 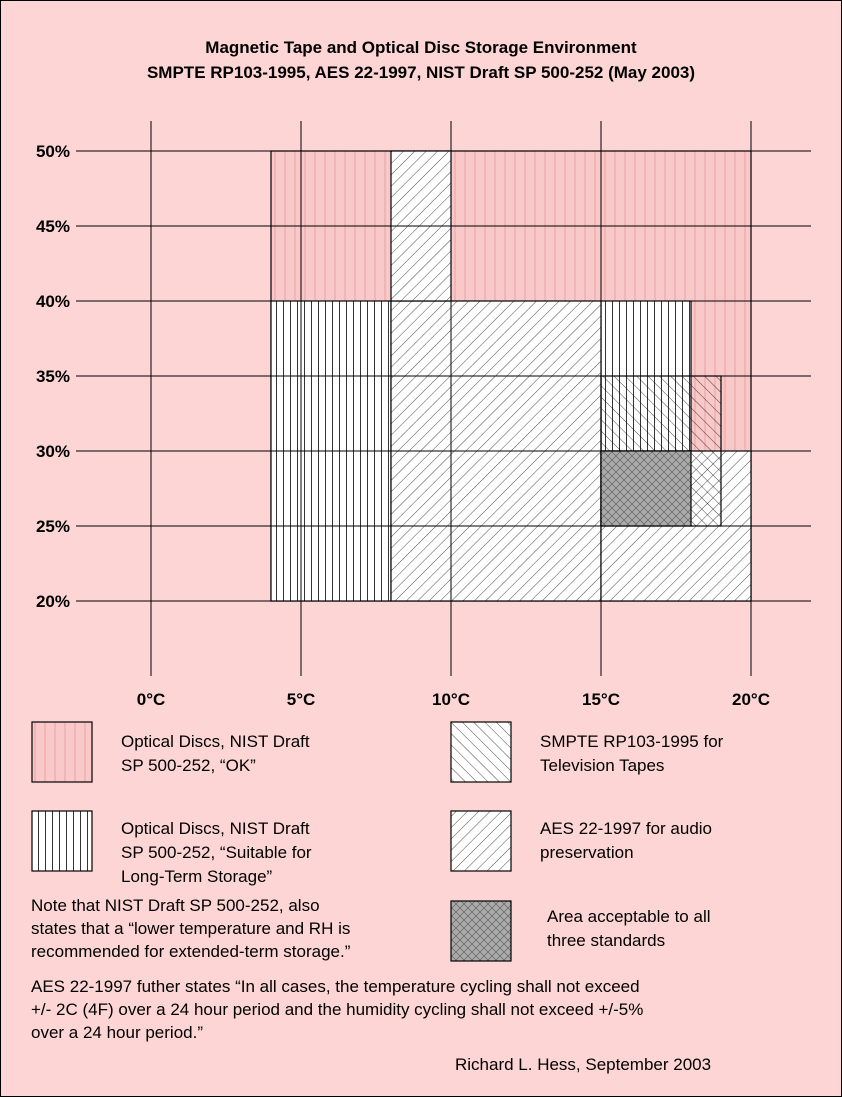 What do you see at coordinates (481, 931) in the screenshot?
I see `legend-swatch-all-three` at bounding box center [481, 931].